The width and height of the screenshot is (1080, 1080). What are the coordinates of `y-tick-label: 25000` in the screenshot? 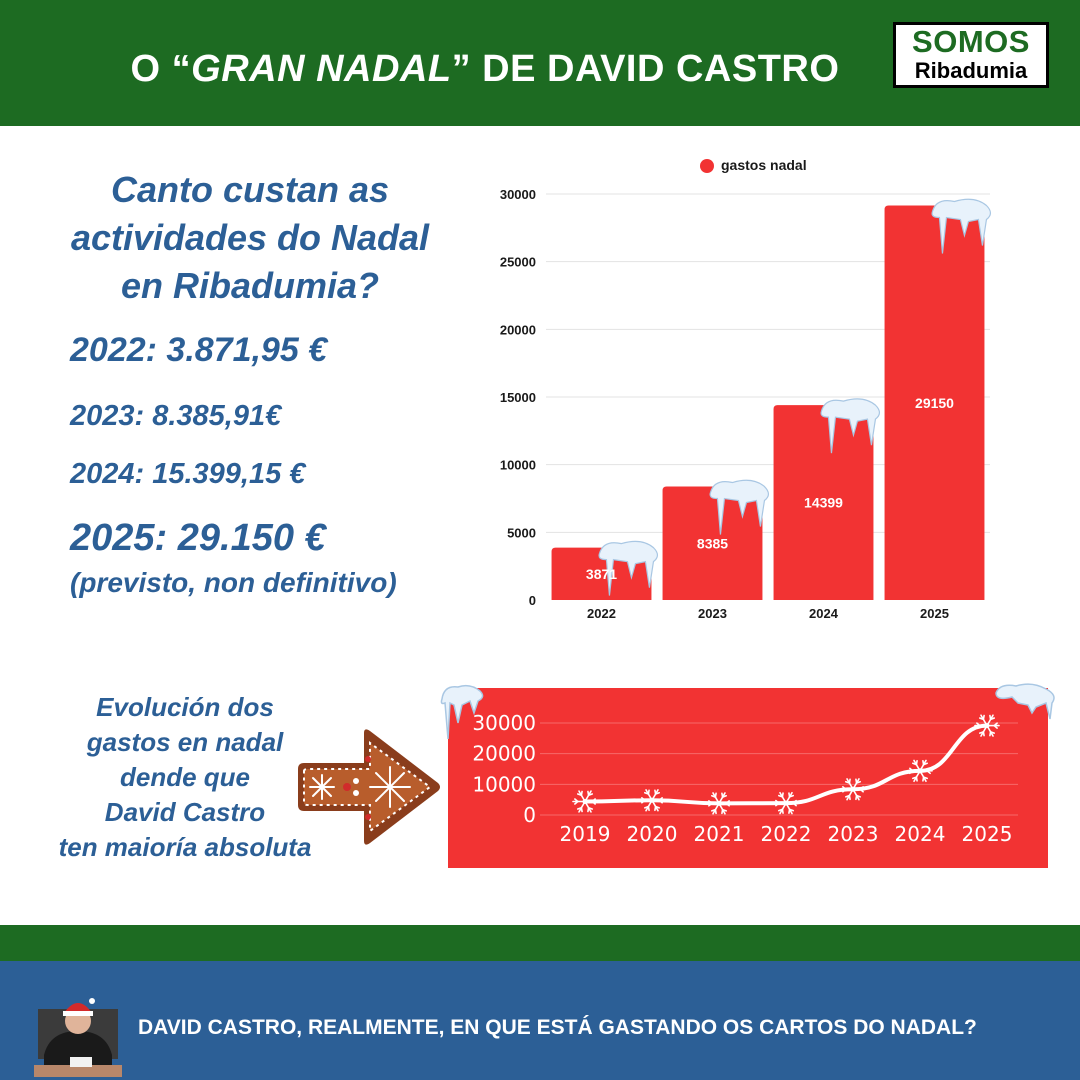 It's located at (518, 262).